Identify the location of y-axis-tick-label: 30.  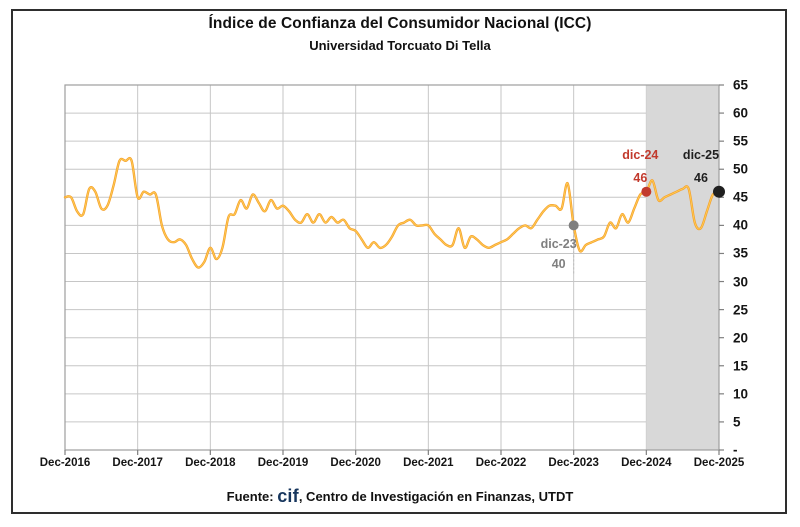
(741, 282).